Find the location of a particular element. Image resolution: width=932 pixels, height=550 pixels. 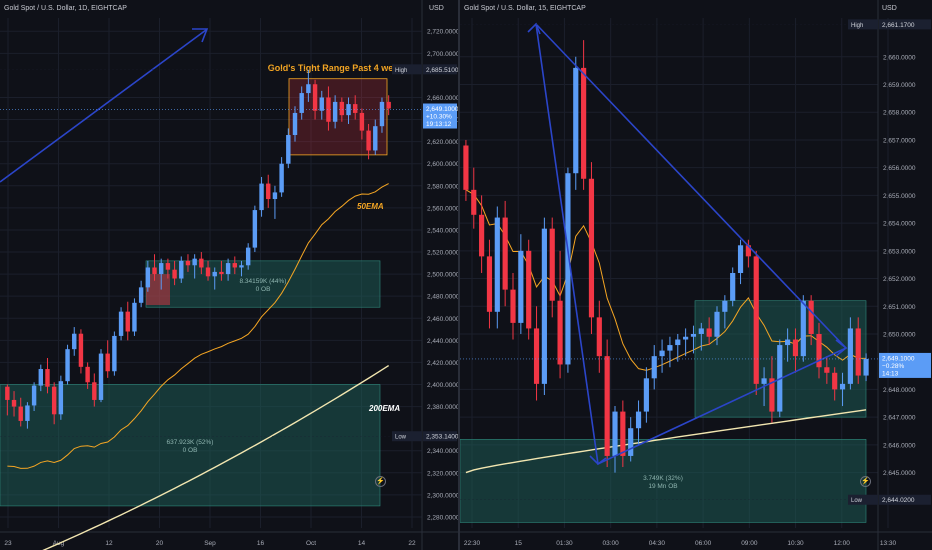

y-tick-label: 2,647.0000 is located at coordinates (899, 418).